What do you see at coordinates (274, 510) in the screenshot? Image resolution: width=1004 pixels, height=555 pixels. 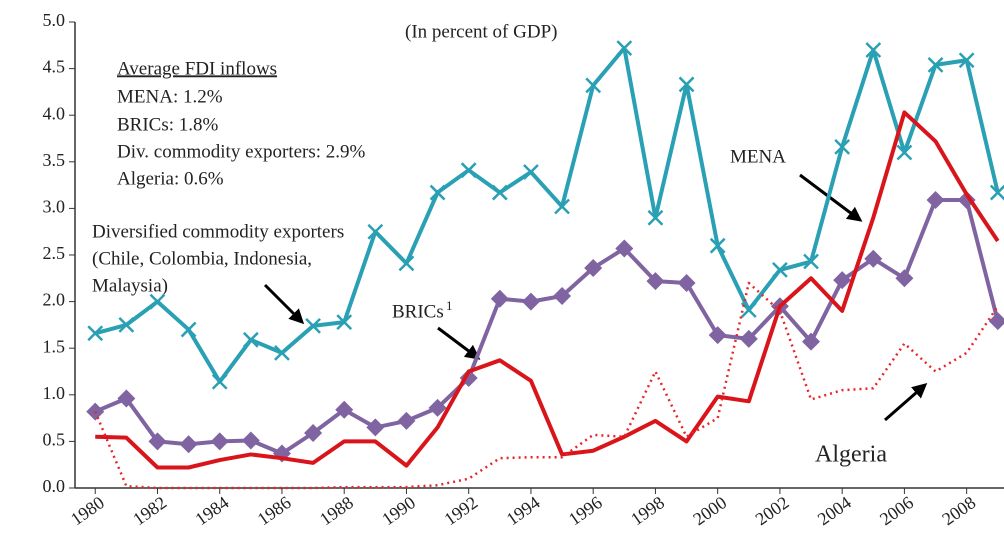 I see `x-tick-label: 1986` at bounding box center [274, 510].